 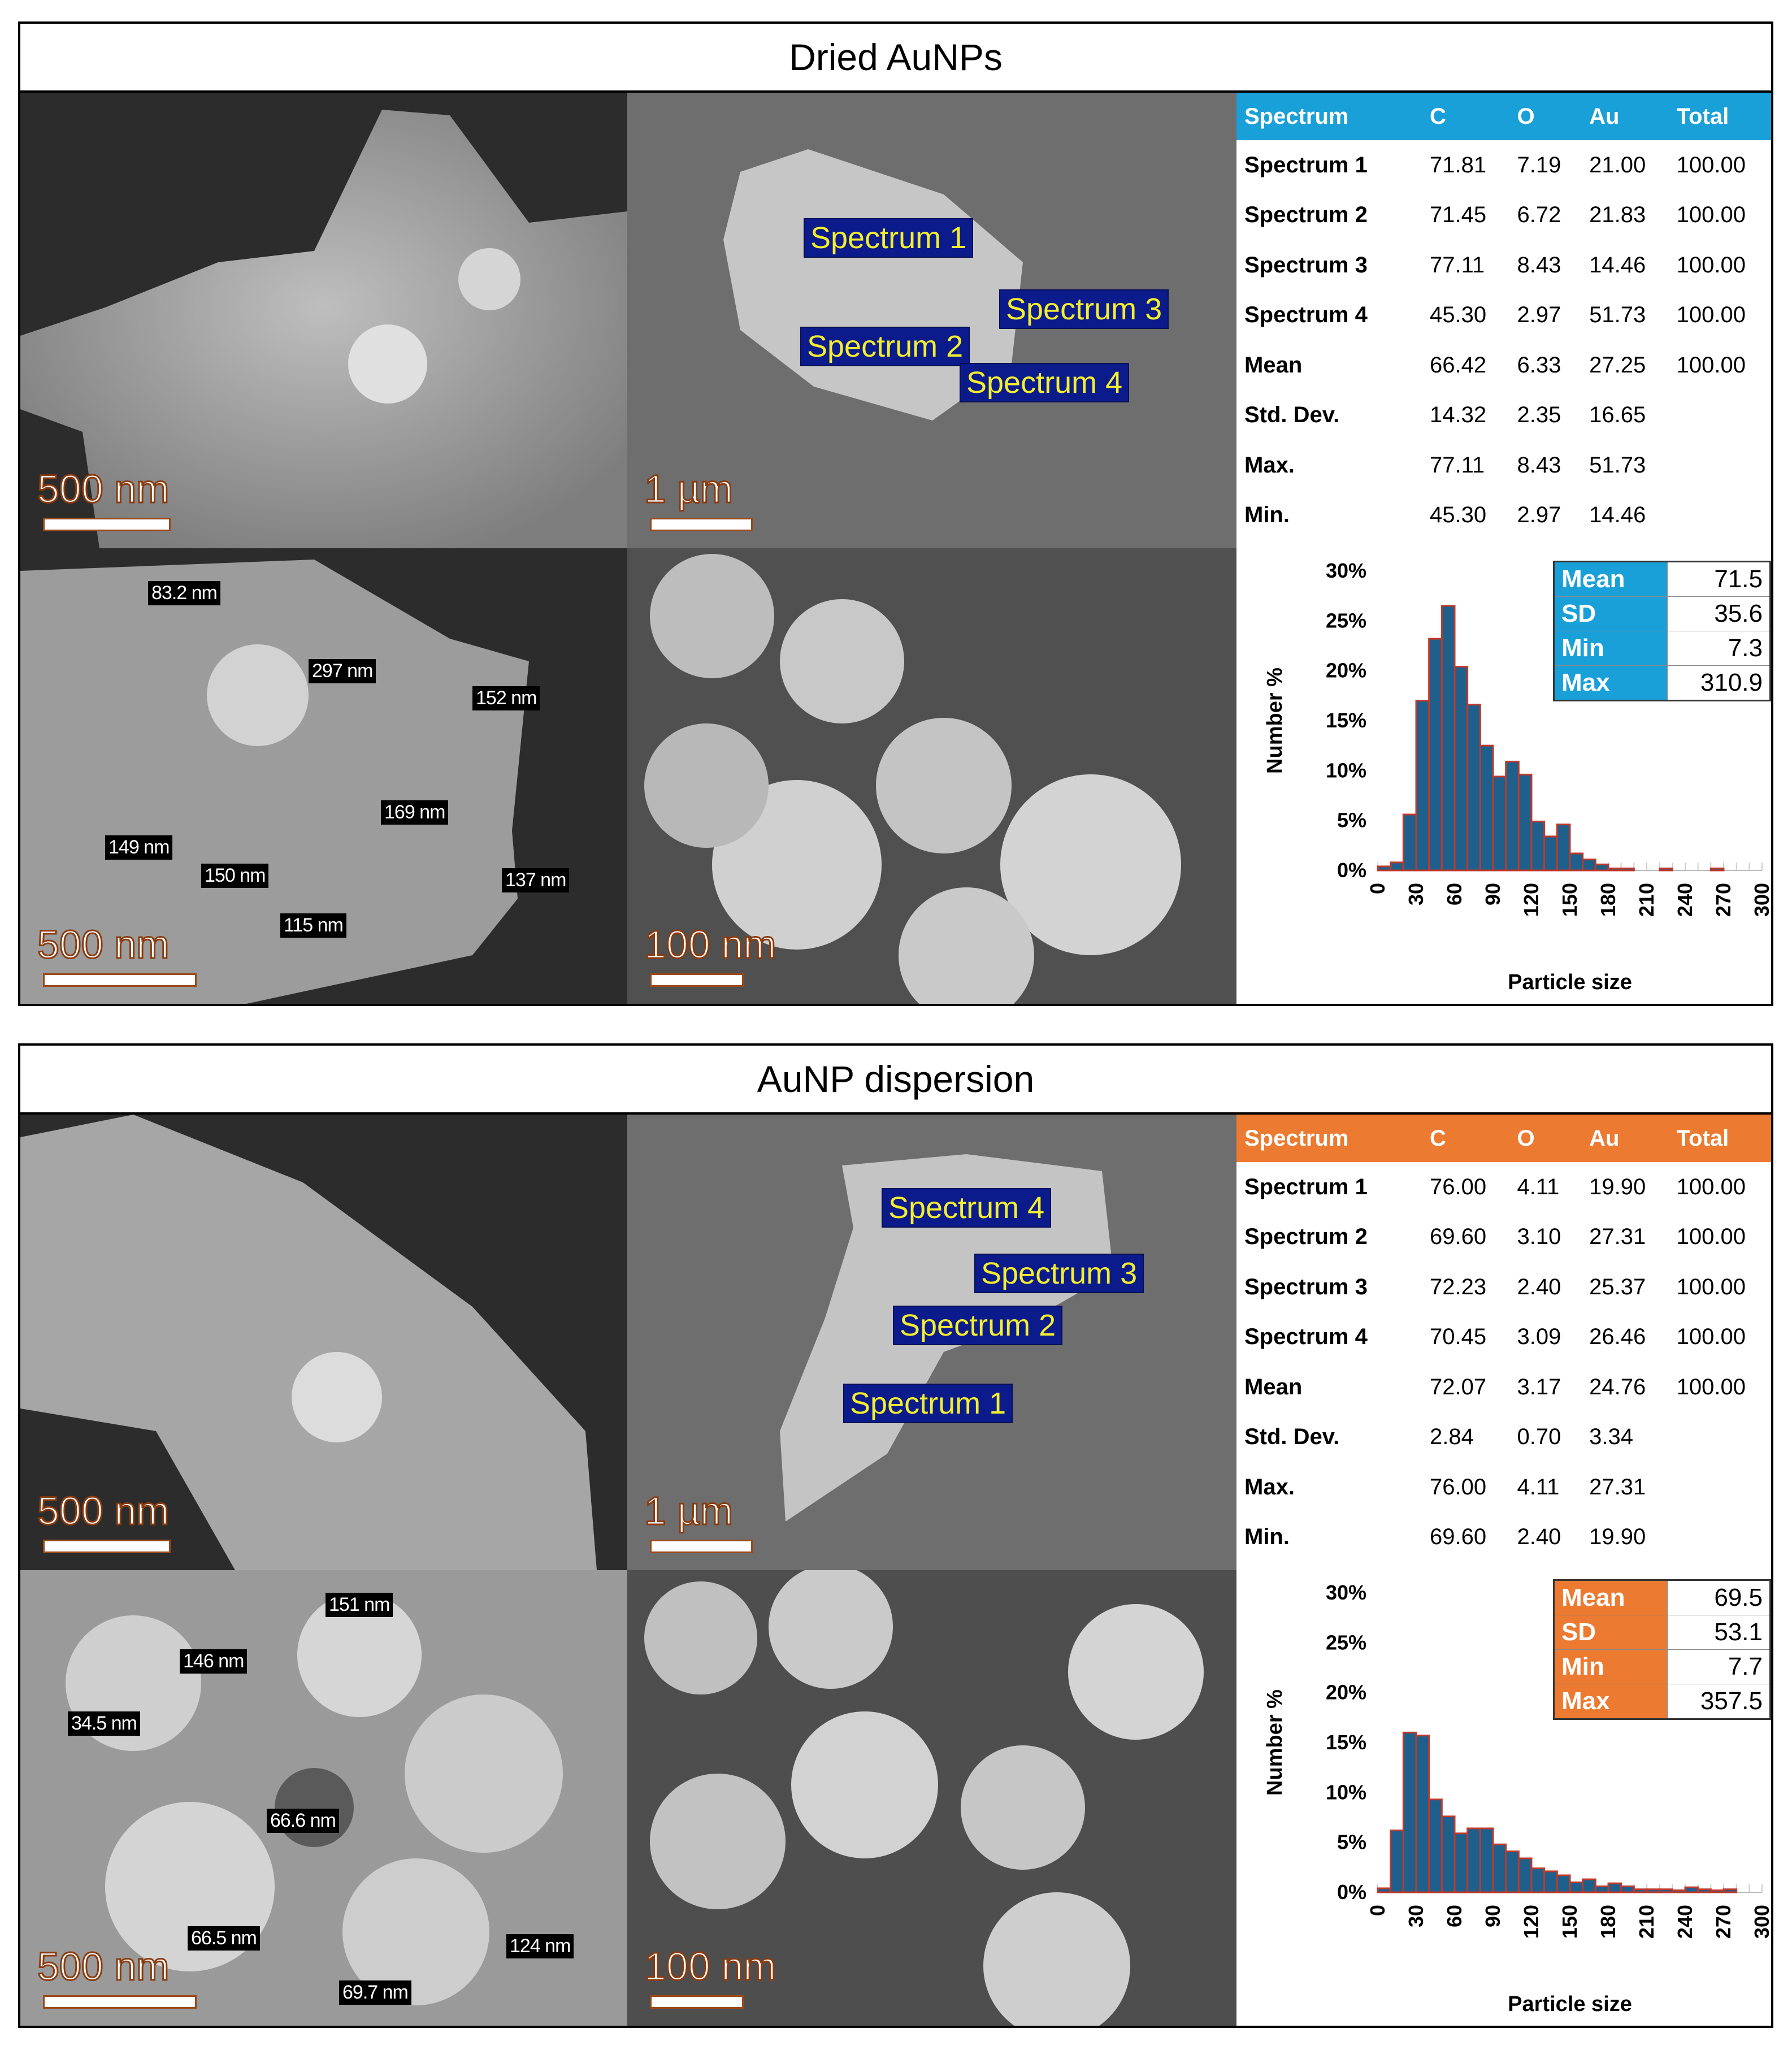 What do you see at coordinates (1458, 1237) in the screenshot?
I see `table-cell: 69.60` at bounding box center [1458, 1237].